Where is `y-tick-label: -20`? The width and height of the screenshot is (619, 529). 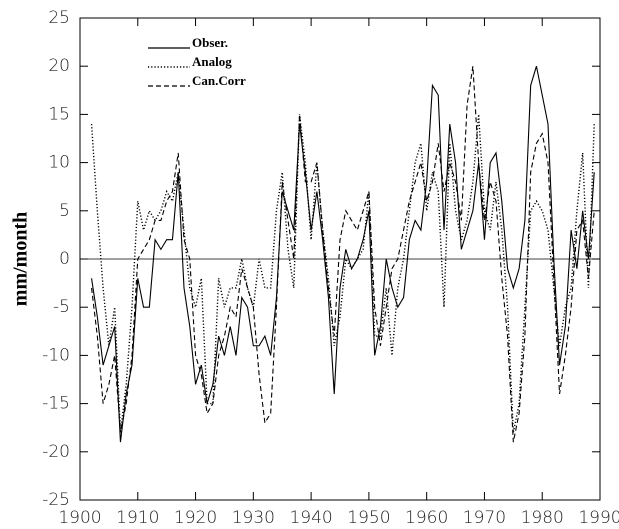
y-tick-label: -20 is located at coordinates (56, 452).